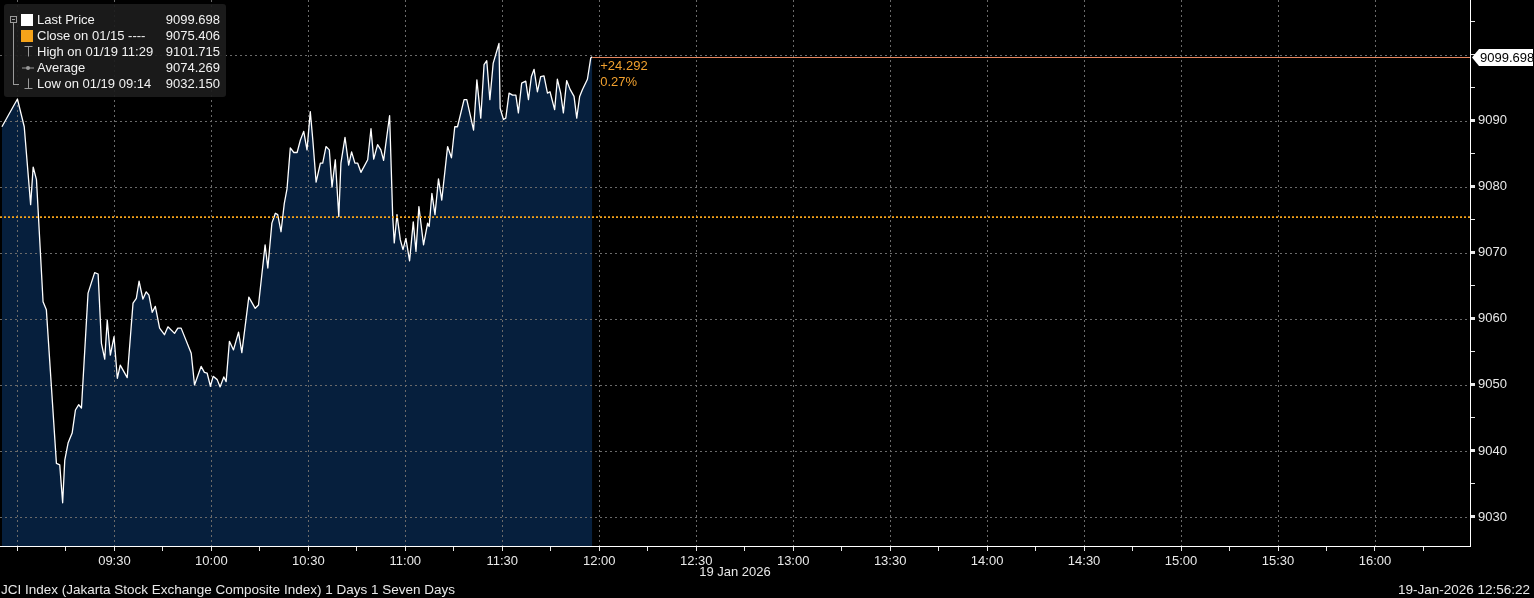 Image resolution: width=1534 pixels, height=598 pixels. Describe the element at coordinates (624, 66) in the screenshot. I see `annotation: +24.292` at that location.